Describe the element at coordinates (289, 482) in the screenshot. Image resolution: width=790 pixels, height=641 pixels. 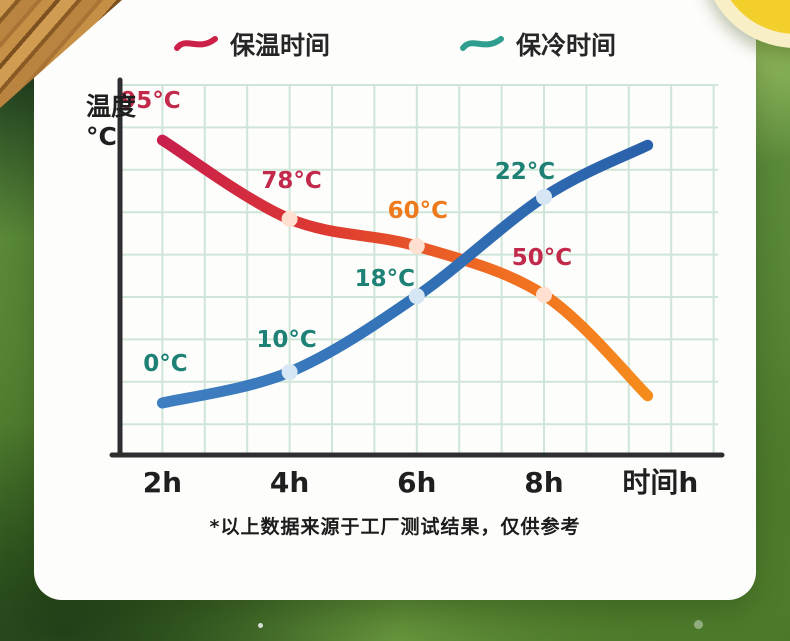
I see `x-tick-label: 4h` at that location.